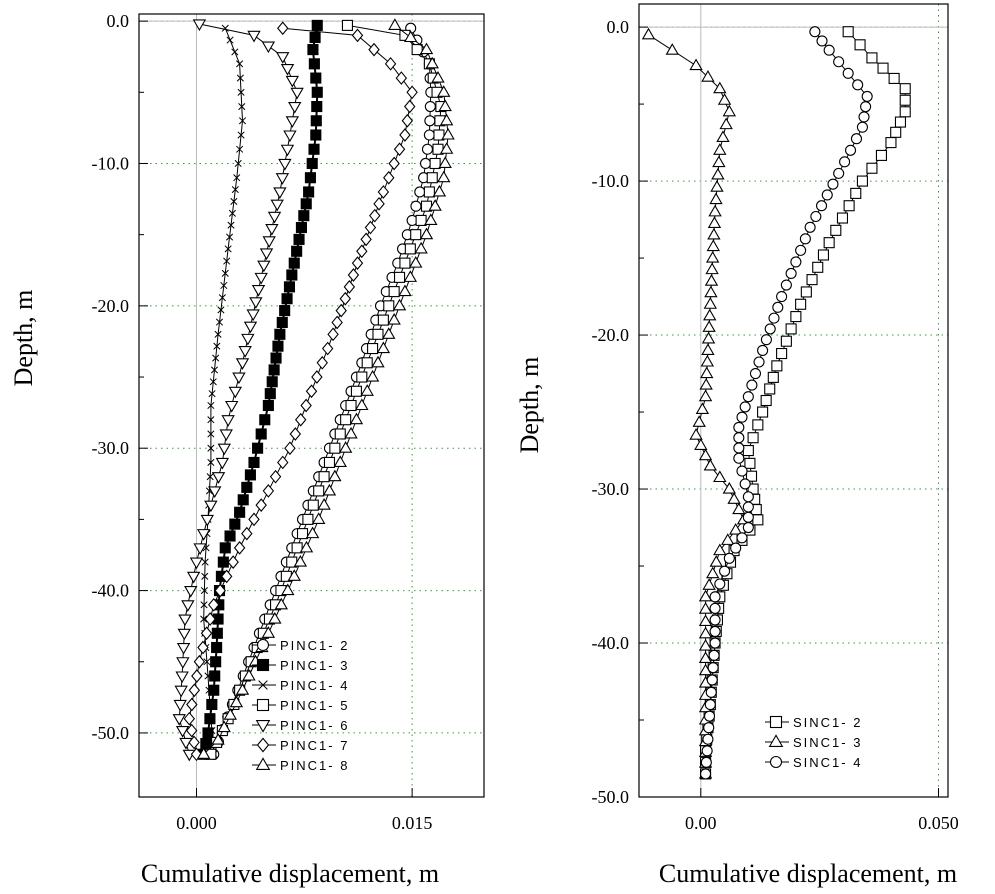 The width and height of the screenshot is (995, 894). What do you see at coordinates (111, 306) in the screenshot?
I see `y-tick-label: -20.0` at bounding box center [111, 306].